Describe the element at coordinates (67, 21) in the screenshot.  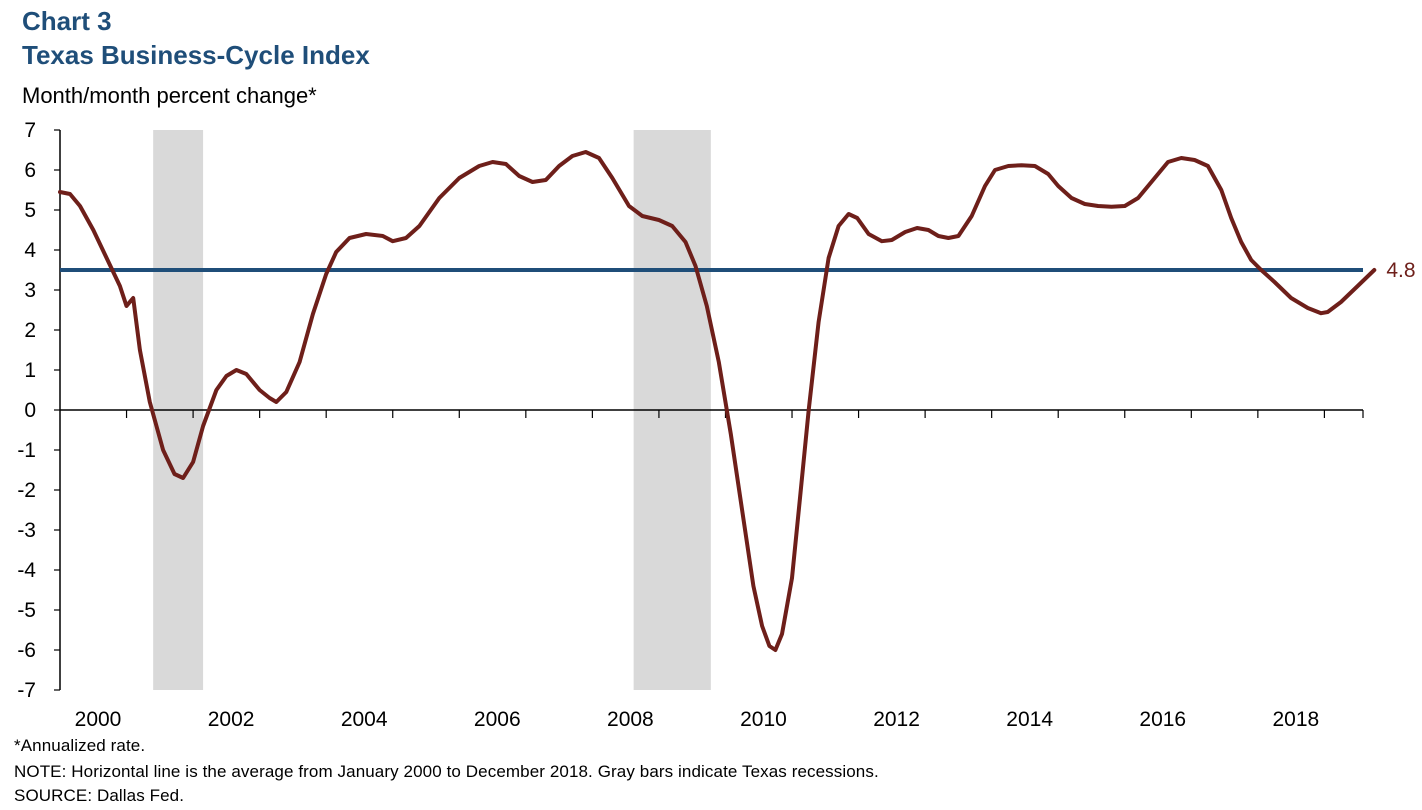
I see `chart-number: Chart 3` at that location.